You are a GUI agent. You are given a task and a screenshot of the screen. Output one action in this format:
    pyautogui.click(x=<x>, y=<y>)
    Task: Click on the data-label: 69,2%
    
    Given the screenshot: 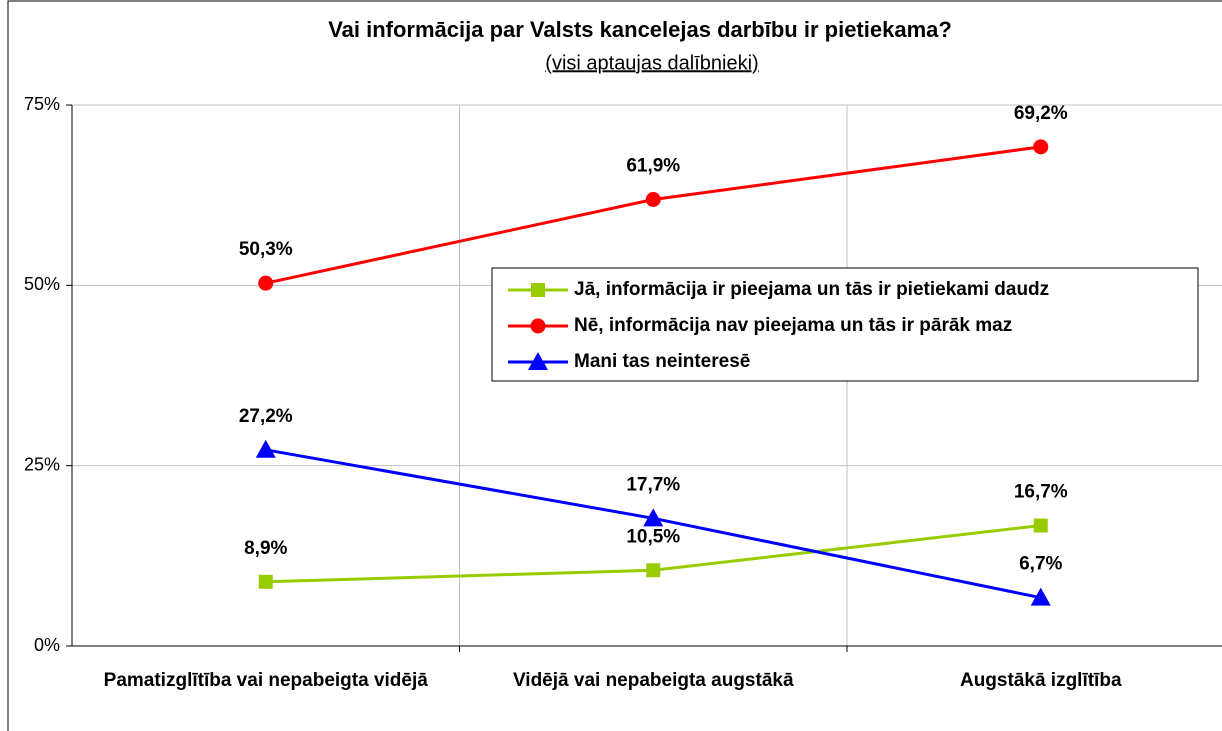 What is the action you would take?
    pyautogui.click(x=1041, y=113)
    